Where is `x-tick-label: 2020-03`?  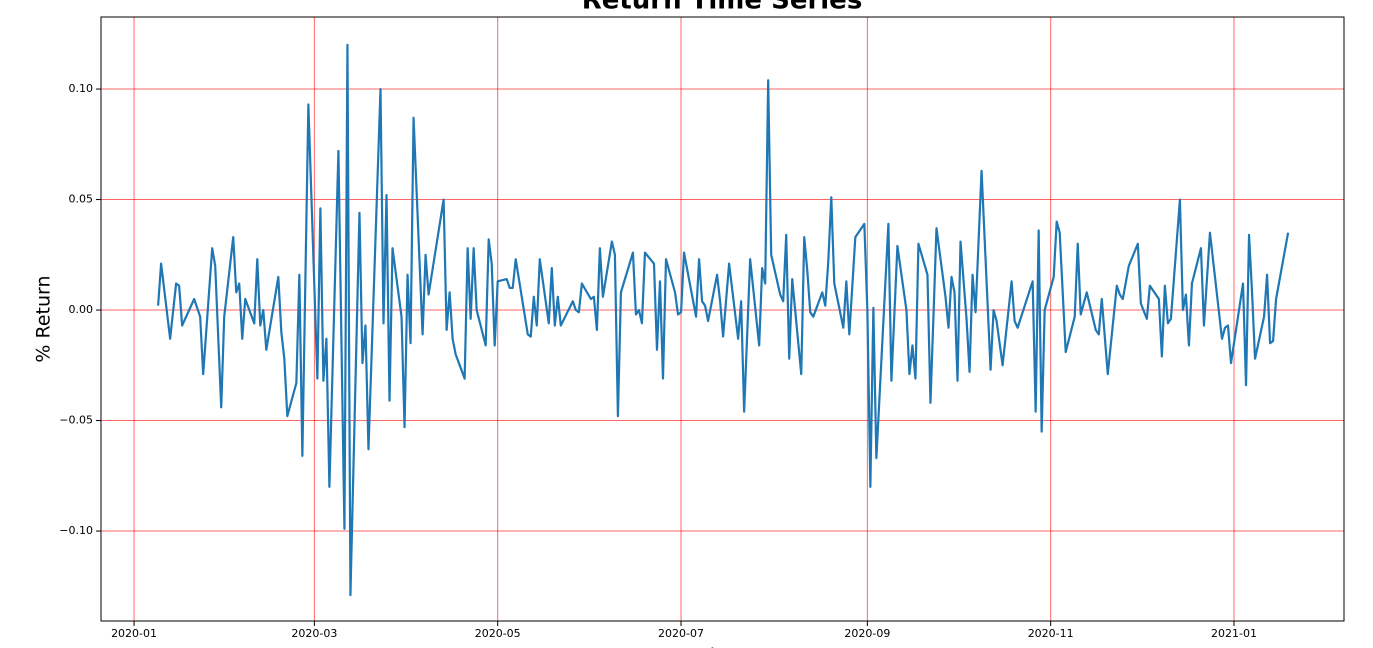 x-tick-label: 2020-03 is located at coordinates (314, 633).